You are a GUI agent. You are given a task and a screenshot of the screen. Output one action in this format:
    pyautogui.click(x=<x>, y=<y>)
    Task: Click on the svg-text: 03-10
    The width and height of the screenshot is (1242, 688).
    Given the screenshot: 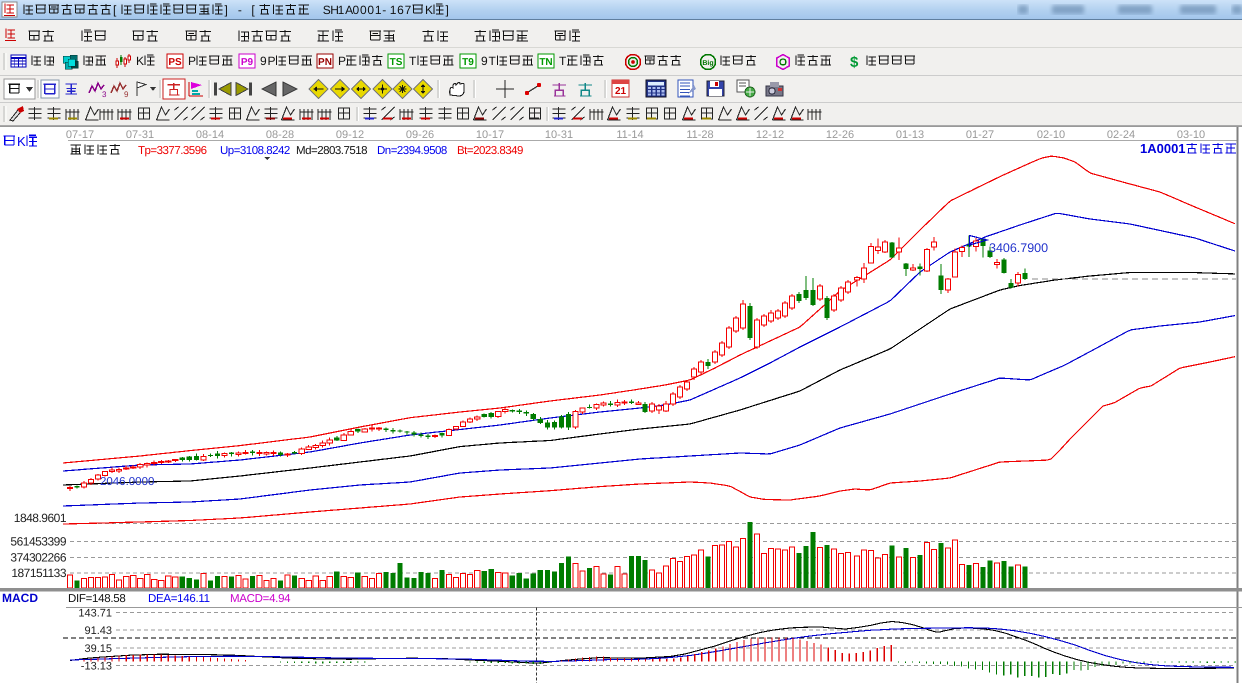 What is the action you would take?
    pyautogui.click(x=1191, y=135)
    